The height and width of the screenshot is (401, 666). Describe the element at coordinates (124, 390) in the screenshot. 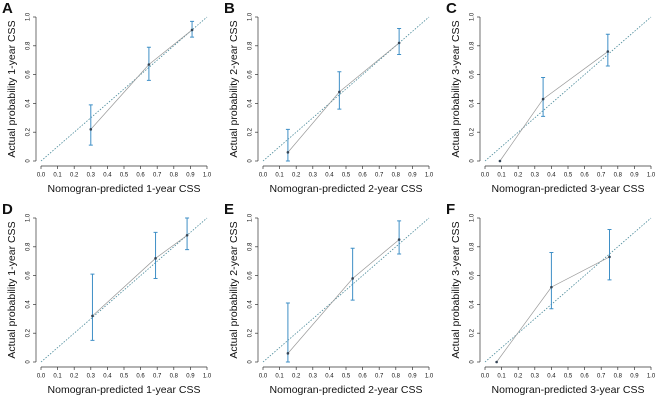

I see `x-axis-label: Nomogran-predicted 1-year CSS` at that location.